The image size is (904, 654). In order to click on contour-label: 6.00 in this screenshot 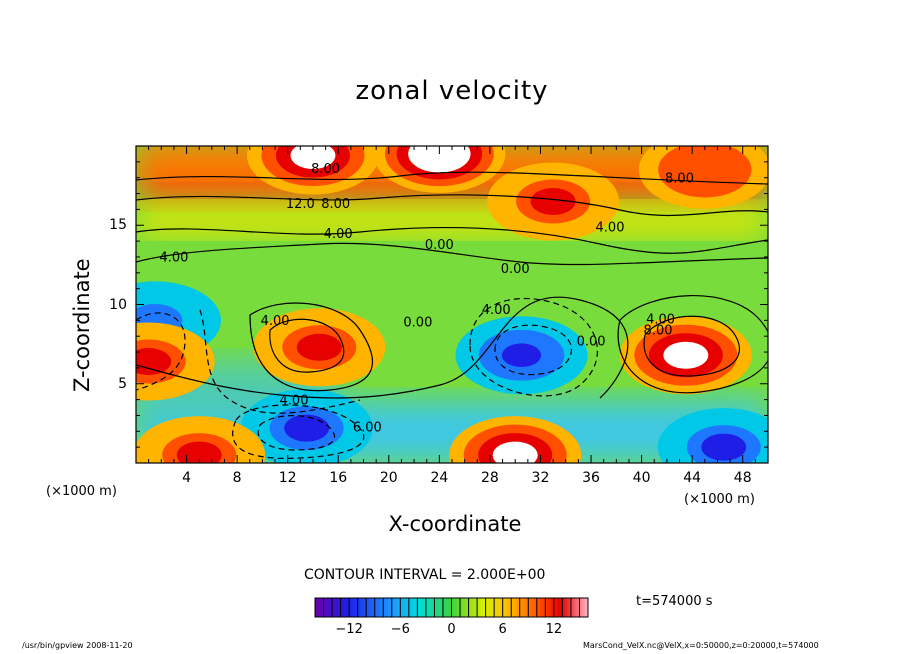, I will do `click(367, 427)`.